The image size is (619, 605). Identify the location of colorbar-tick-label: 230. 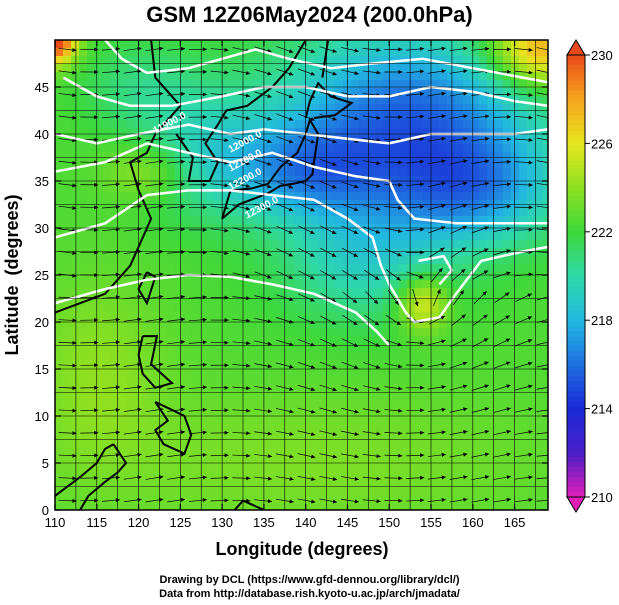
(602, 55).